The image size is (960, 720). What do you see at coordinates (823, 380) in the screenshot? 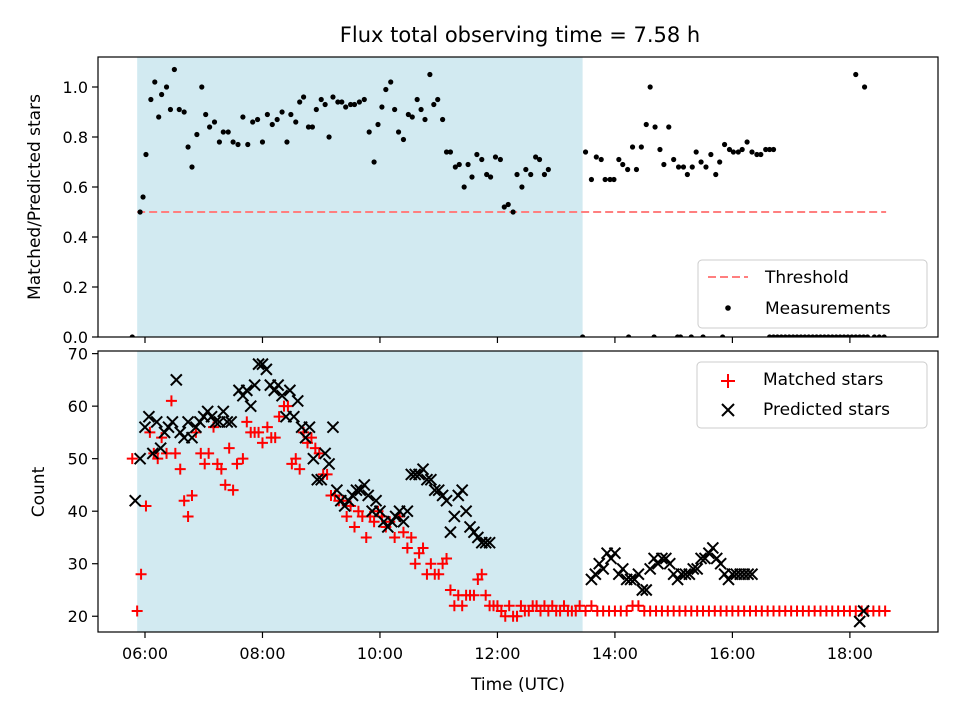
I see `legend-matched-label: Matched stars` at bounding box center [823, 380].